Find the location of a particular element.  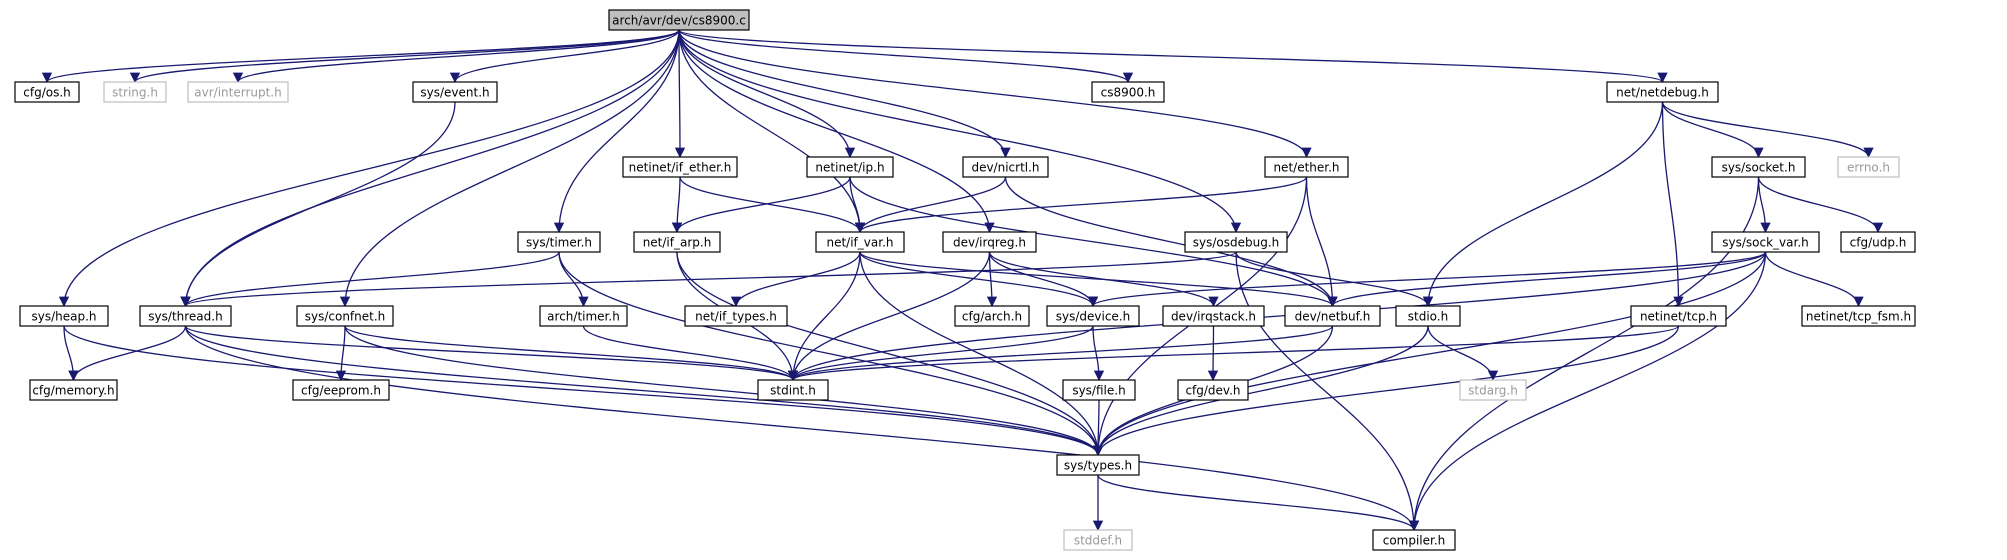

node-label: avr/interrupt.h is located at coordinates (237, 93).